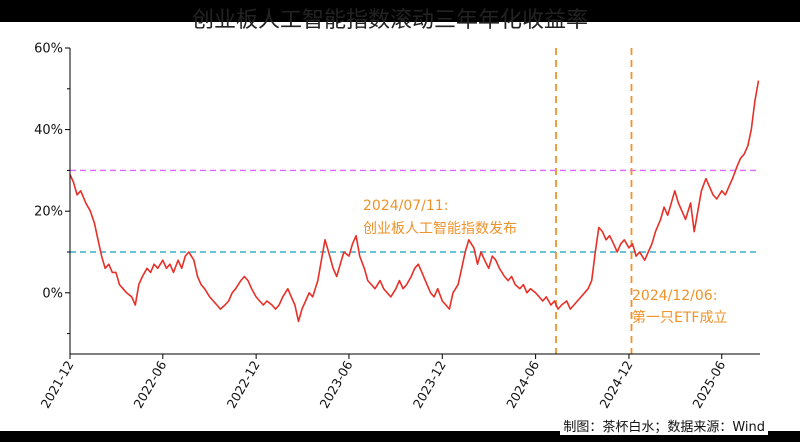  Describe the element at coordinates (335, 384) in the screenshot. I see `x-tick-label: 2023-06` at that location.